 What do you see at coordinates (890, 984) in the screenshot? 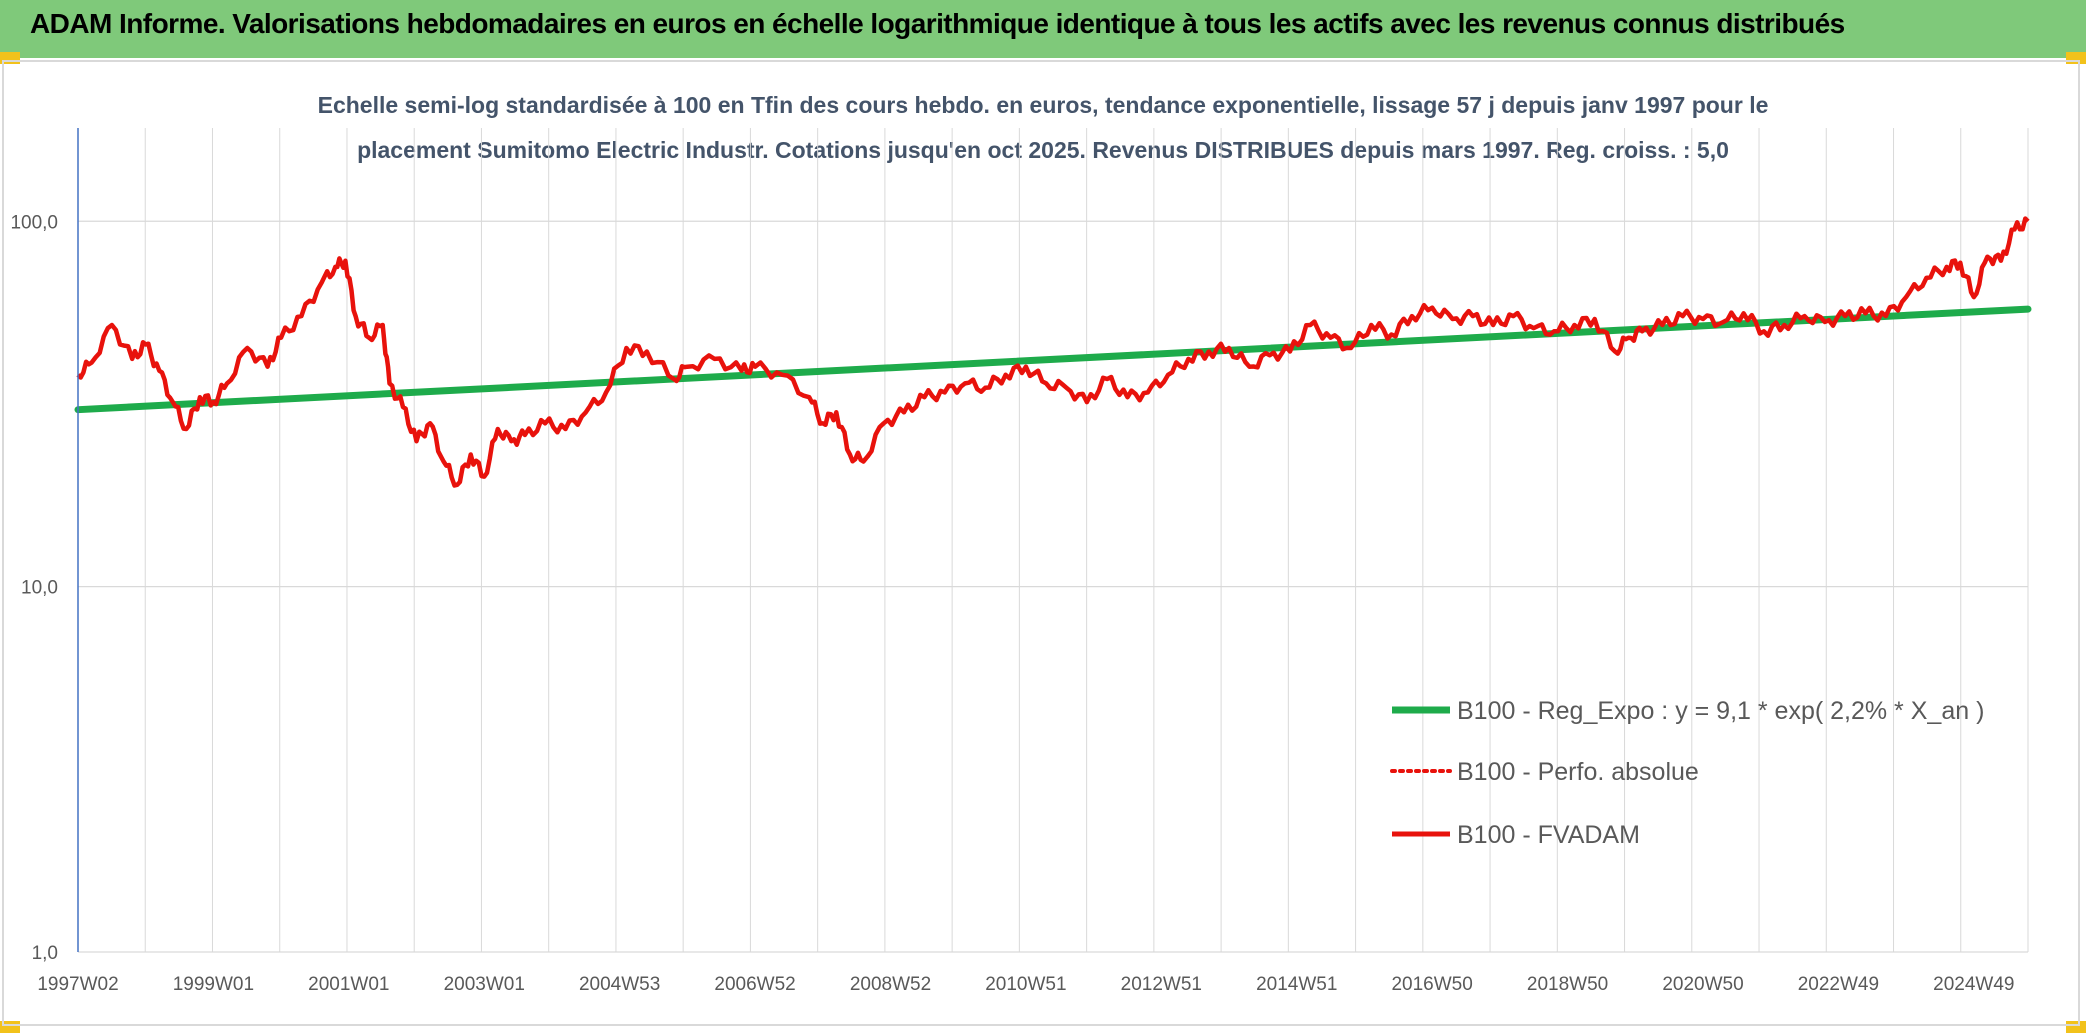
I see `x-tick-label: 2008W52` at bounding box center [890, 984].